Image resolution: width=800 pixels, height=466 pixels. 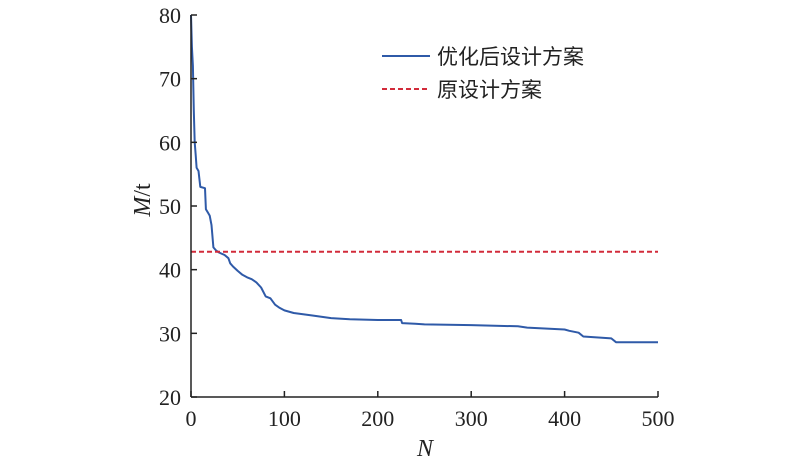 I want to click on x-tick-label: 400, so click(x=564, y=418).